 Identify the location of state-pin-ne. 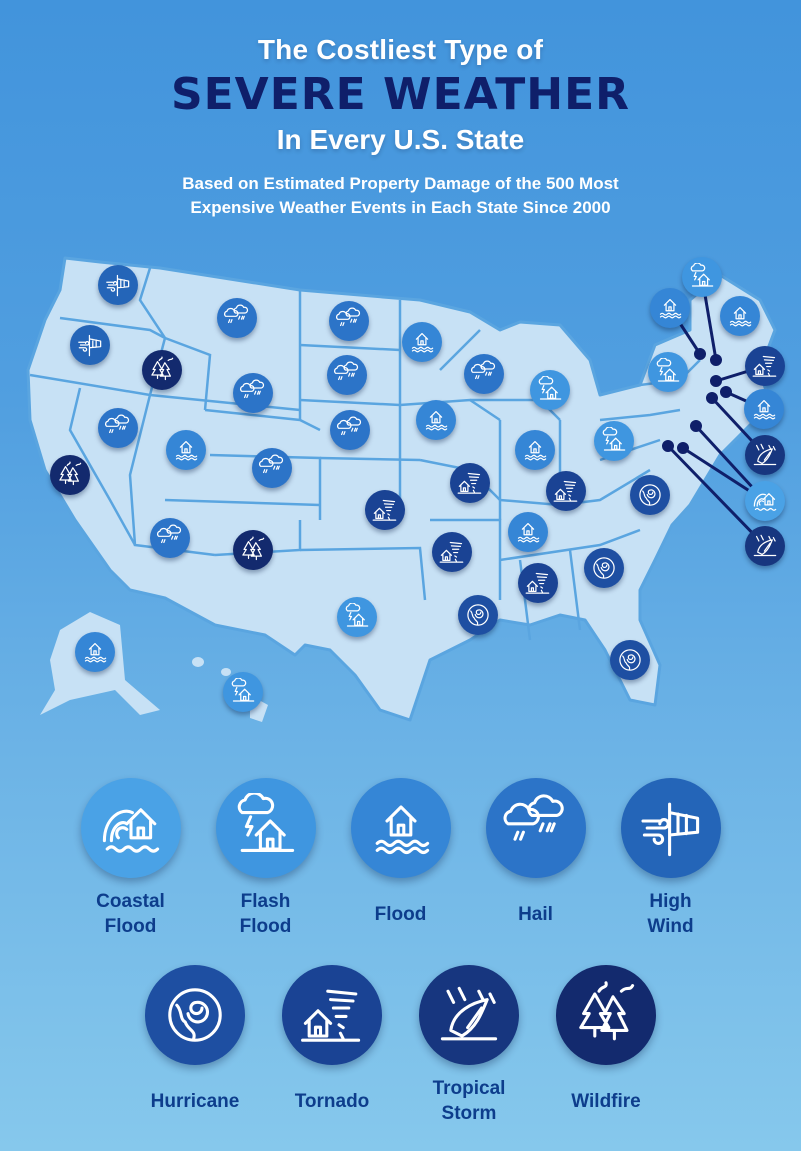
(350, 430).